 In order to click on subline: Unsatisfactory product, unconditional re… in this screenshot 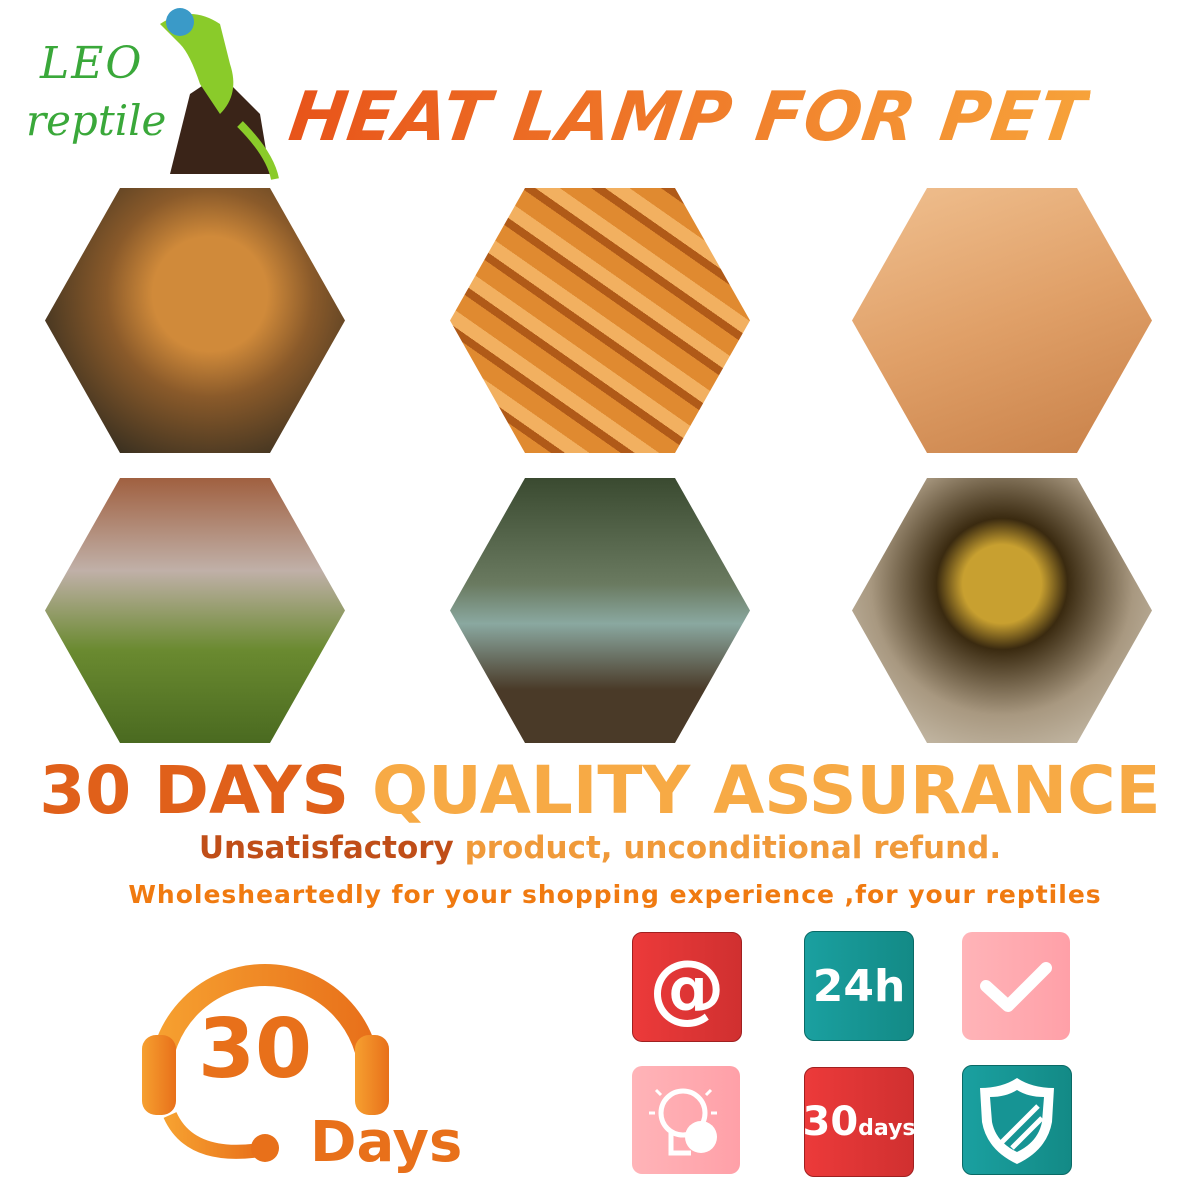, I will do `click(600, 848)`.